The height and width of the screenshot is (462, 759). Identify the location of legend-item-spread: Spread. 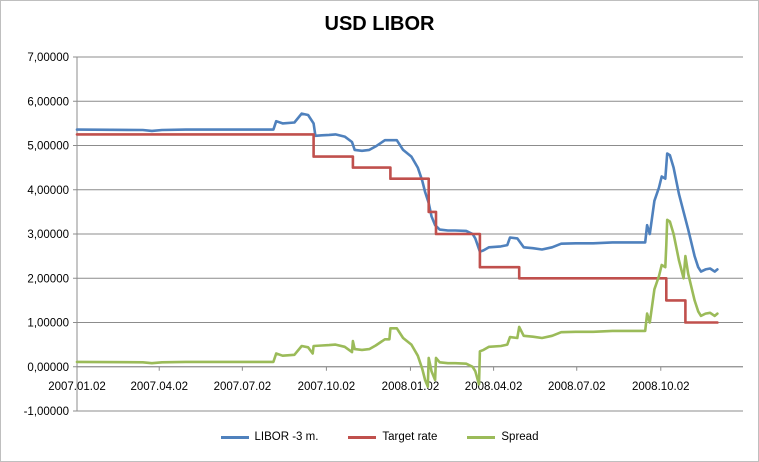
(502, 437).